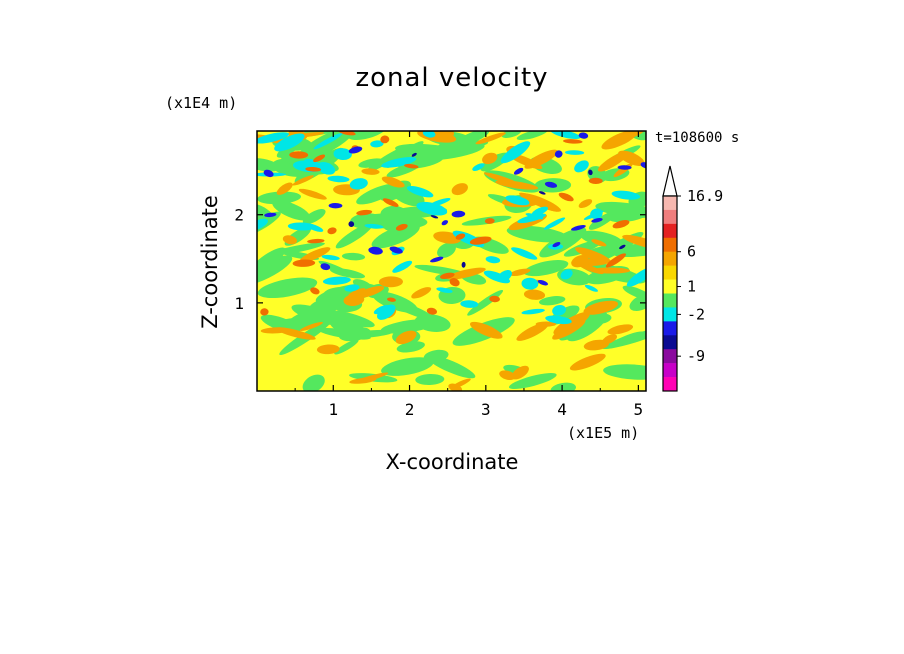  Describe the element at coordinates (451, 78) in the screenshot. I see `chart-title: zonal velocity` at that location.